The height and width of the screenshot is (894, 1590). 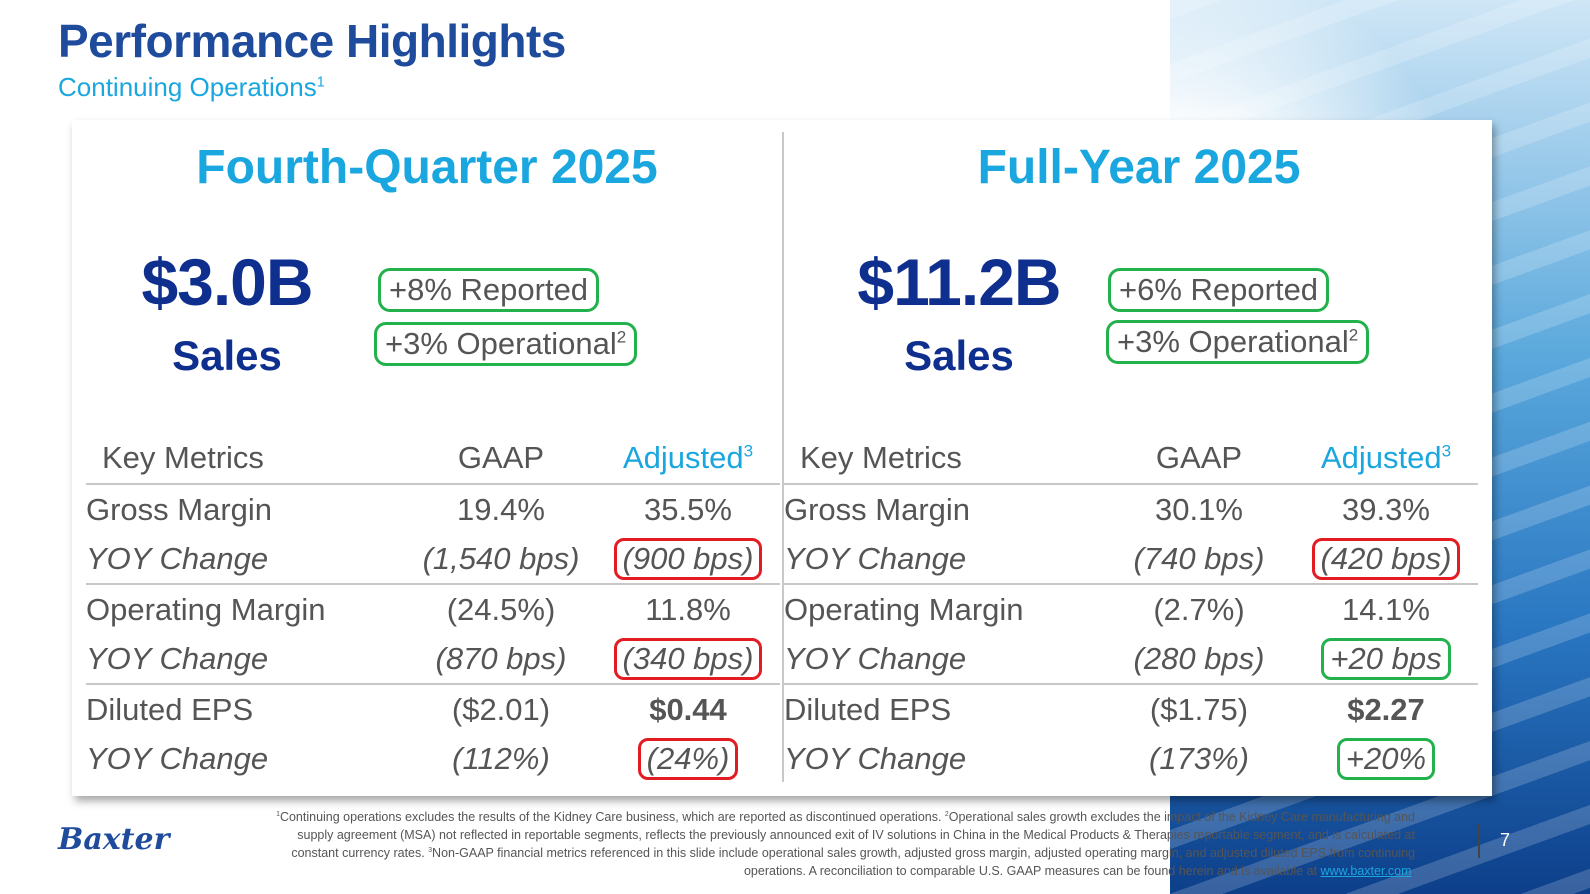 I want to click on sales-value: $3.0B, so click(x=227, y=282).